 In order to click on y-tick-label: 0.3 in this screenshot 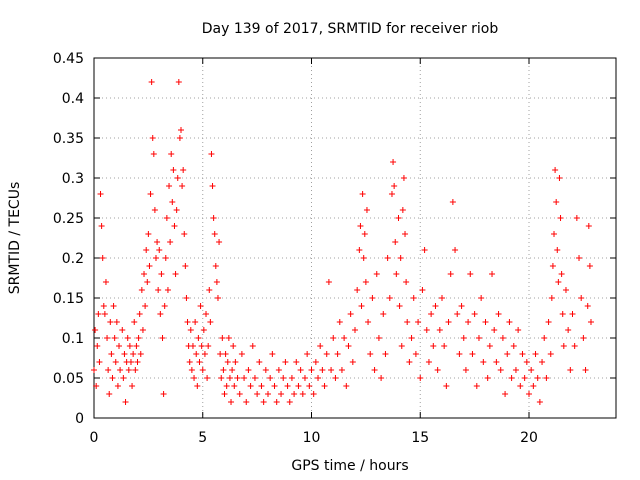, I will do `click(73, 179)`.